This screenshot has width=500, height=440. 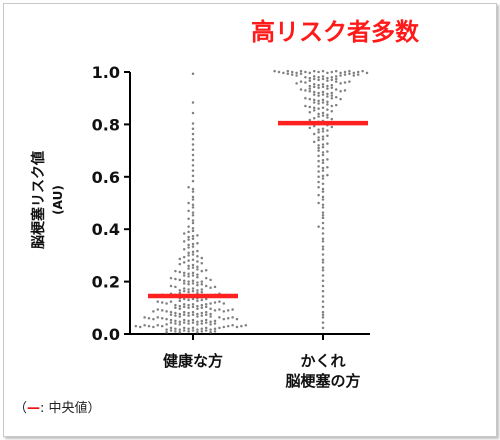 What do you see at coordinates (106, 177) in the screenshot?
I see `y-tick-label: 0.6` at bounding box center [106, 177].